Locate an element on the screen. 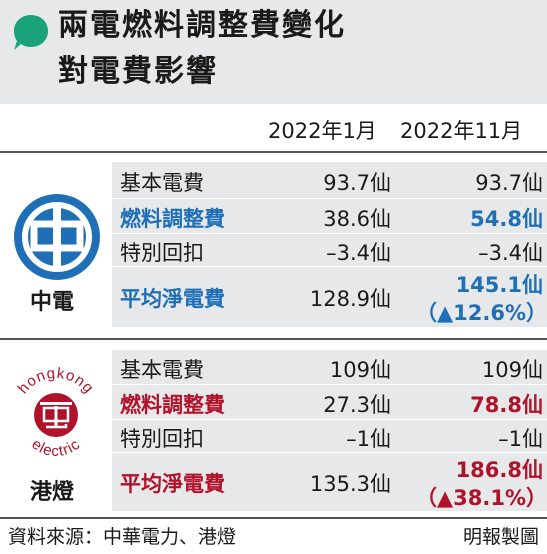 The image size is (547, 554). svg-text: electric is located at coordinates (55, 448).